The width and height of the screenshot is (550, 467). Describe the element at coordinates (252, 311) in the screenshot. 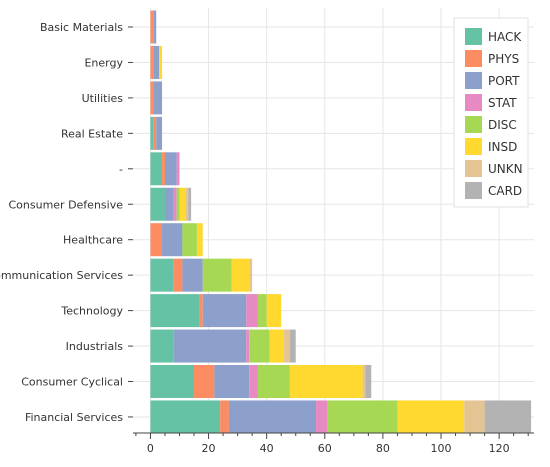

I see `bar-technology-stat` at that location.